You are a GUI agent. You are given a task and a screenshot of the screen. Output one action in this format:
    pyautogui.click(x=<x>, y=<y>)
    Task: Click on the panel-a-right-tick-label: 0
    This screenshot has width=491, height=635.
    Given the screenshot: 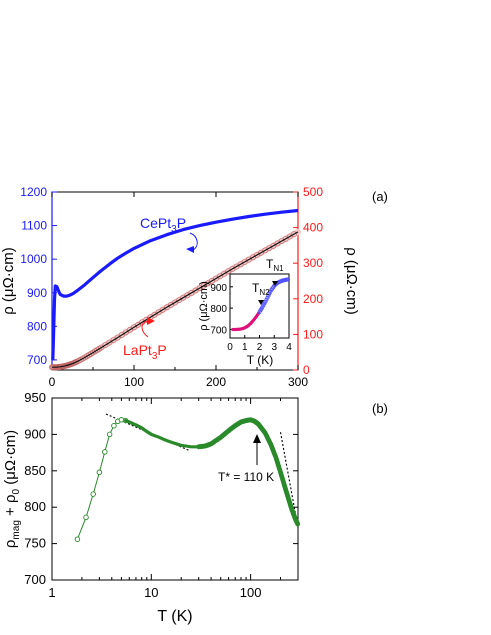 What is the action you would take?
    pyautogui.click(x=306, y=370)
    